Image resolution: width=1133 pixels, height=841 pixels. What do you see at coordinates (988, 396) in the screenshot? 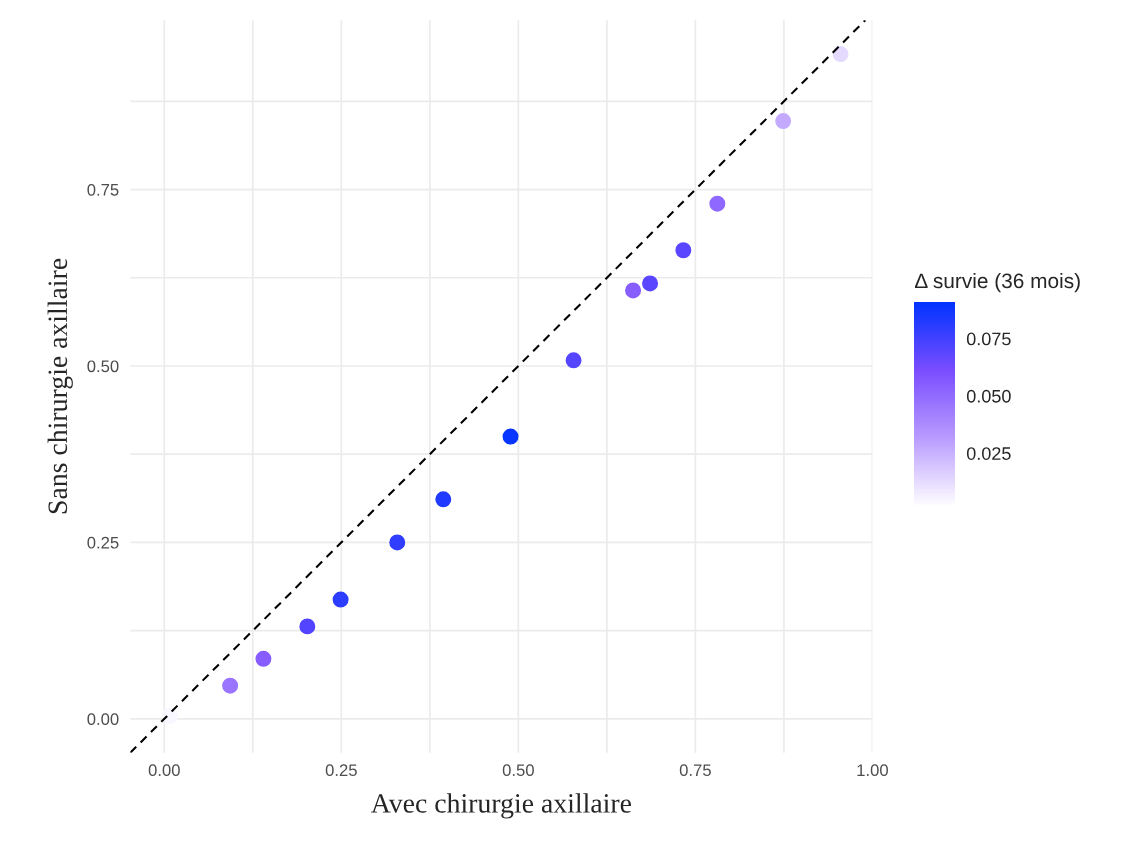
I see `color-bar-label: 0.050` at bounding box center [988, 396].